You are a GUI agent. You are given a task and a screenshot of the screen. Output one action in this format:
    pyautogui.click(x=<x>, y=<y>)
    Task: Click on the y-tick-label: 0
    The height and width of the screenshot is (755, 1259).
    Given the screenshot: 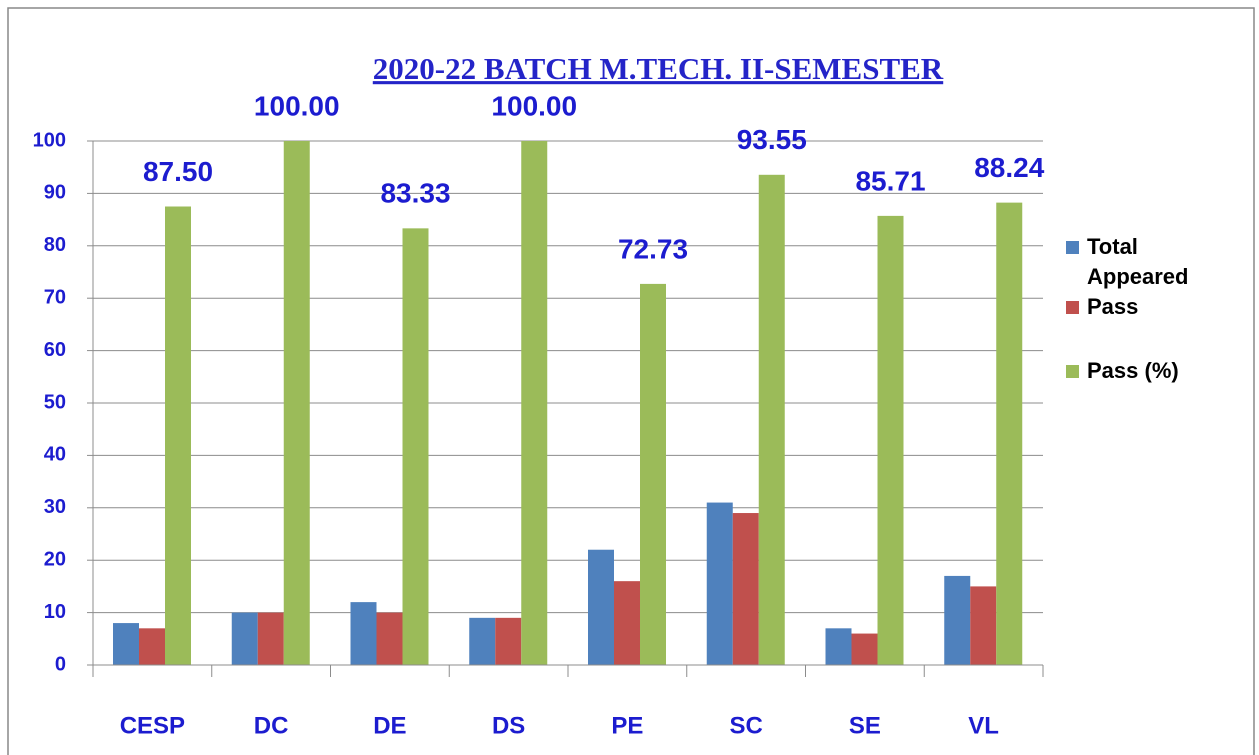 What is the action you would take?
    pyautogui.click(x=60, y=664)
    